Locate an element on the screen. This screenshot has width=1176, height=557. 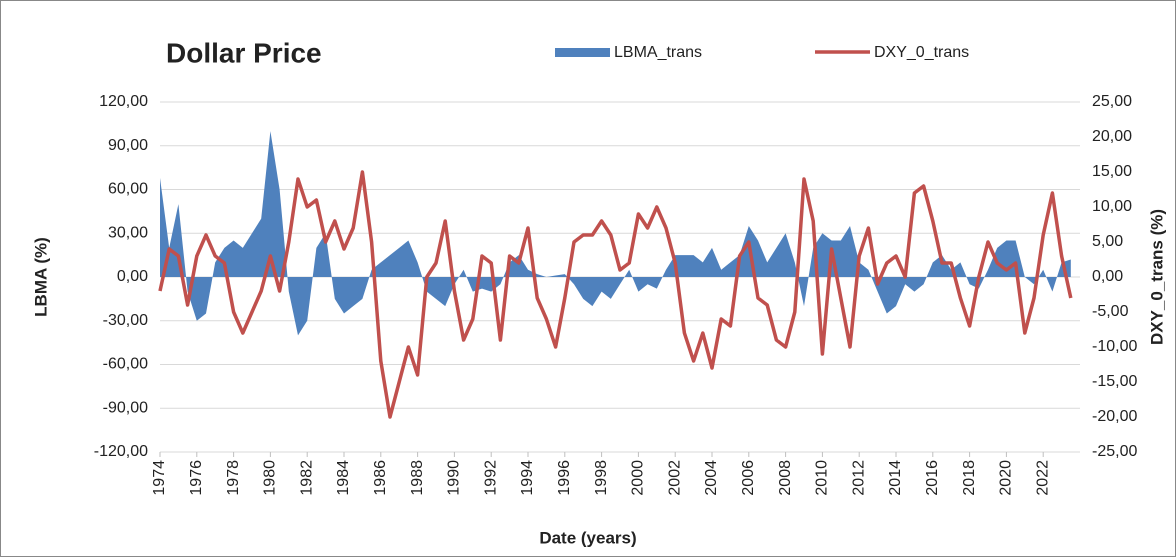
x-tick-label: 1976 is located at coordinates (196, 478).